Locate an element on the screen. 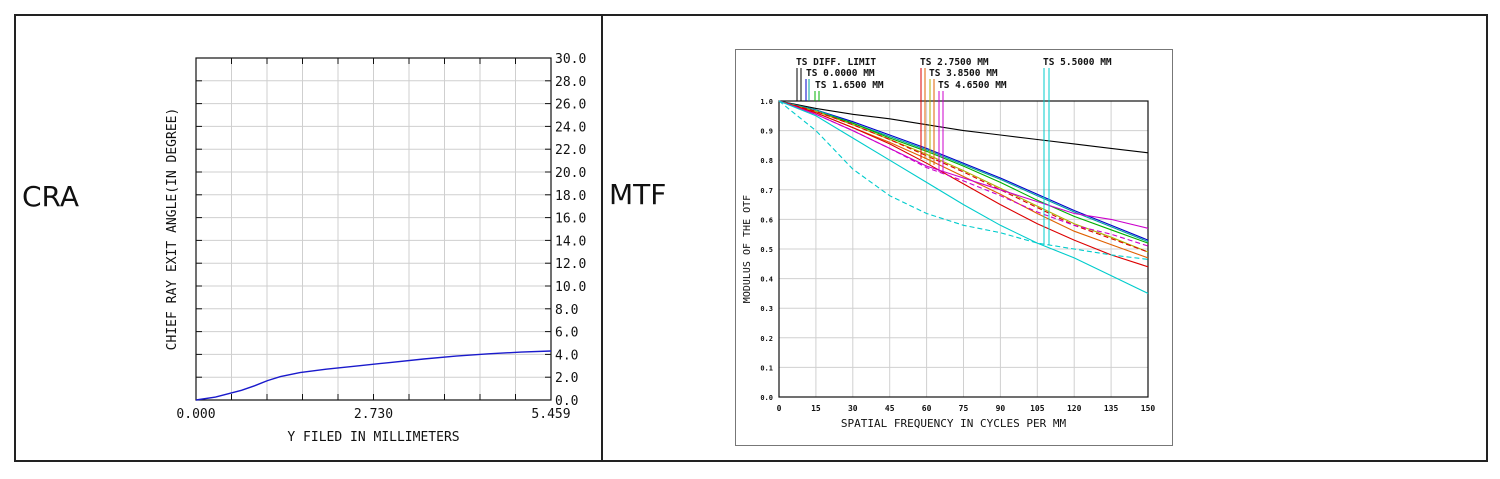  cra-y-tick-label: 20.0 is located at coordinates (570, 173).